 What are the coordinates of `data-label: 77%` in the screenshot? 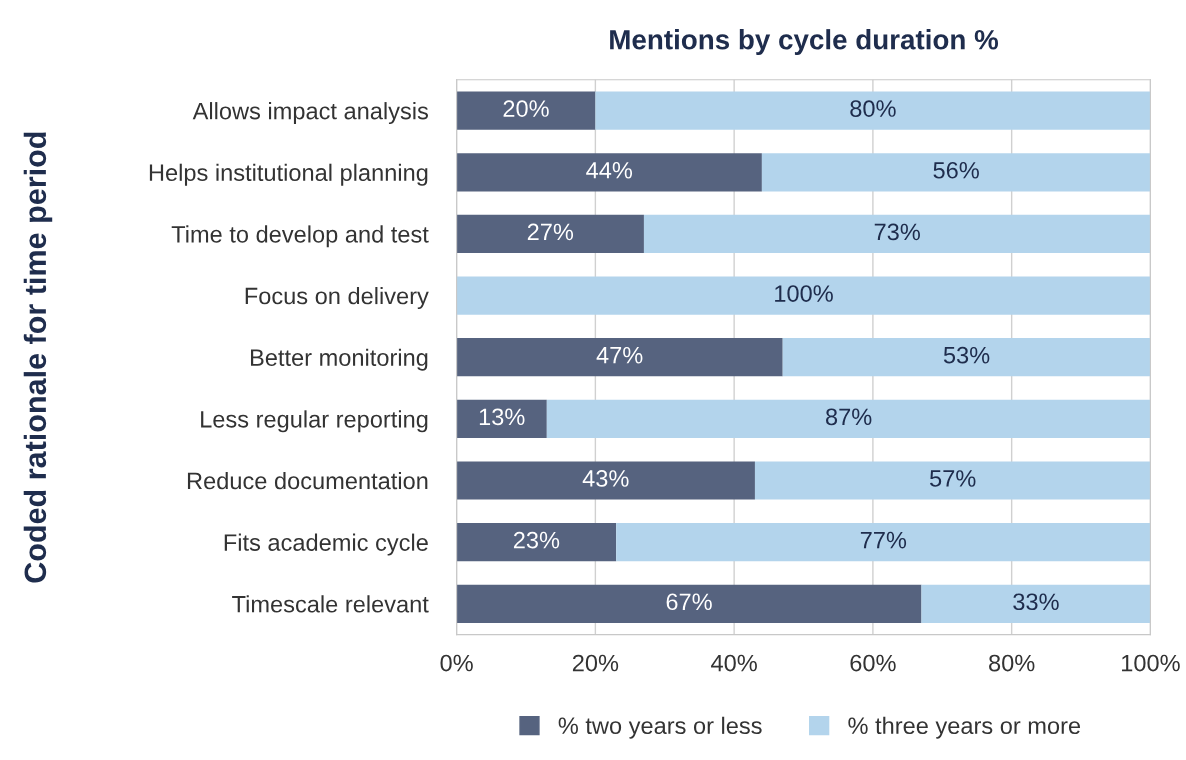 It's located at (883, 540).